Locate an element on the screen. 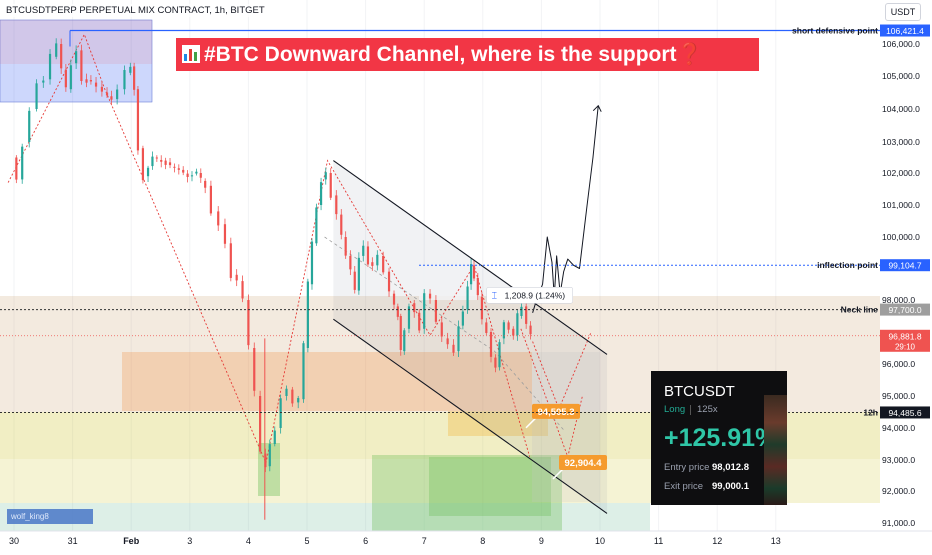  currency-button: USDT is located at coordinates (903, 12).